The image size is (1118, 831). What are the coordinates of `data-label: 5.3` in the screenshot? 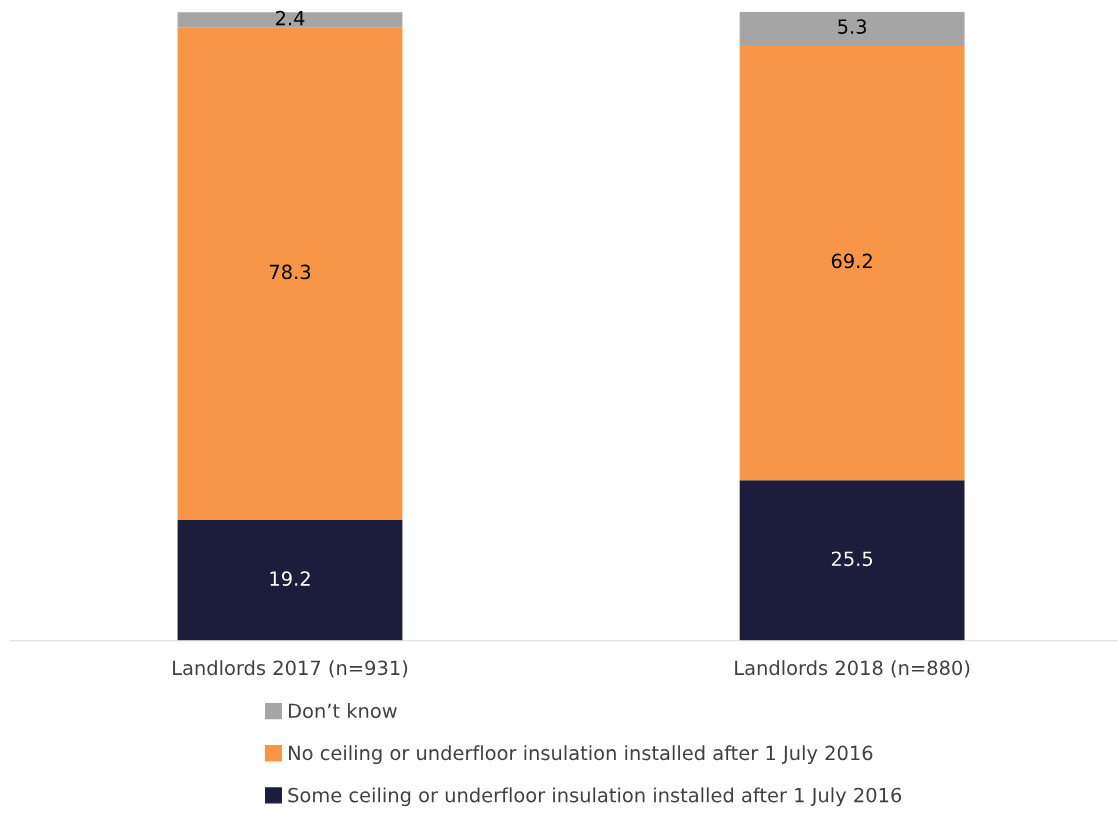 It's located at (852, 26).